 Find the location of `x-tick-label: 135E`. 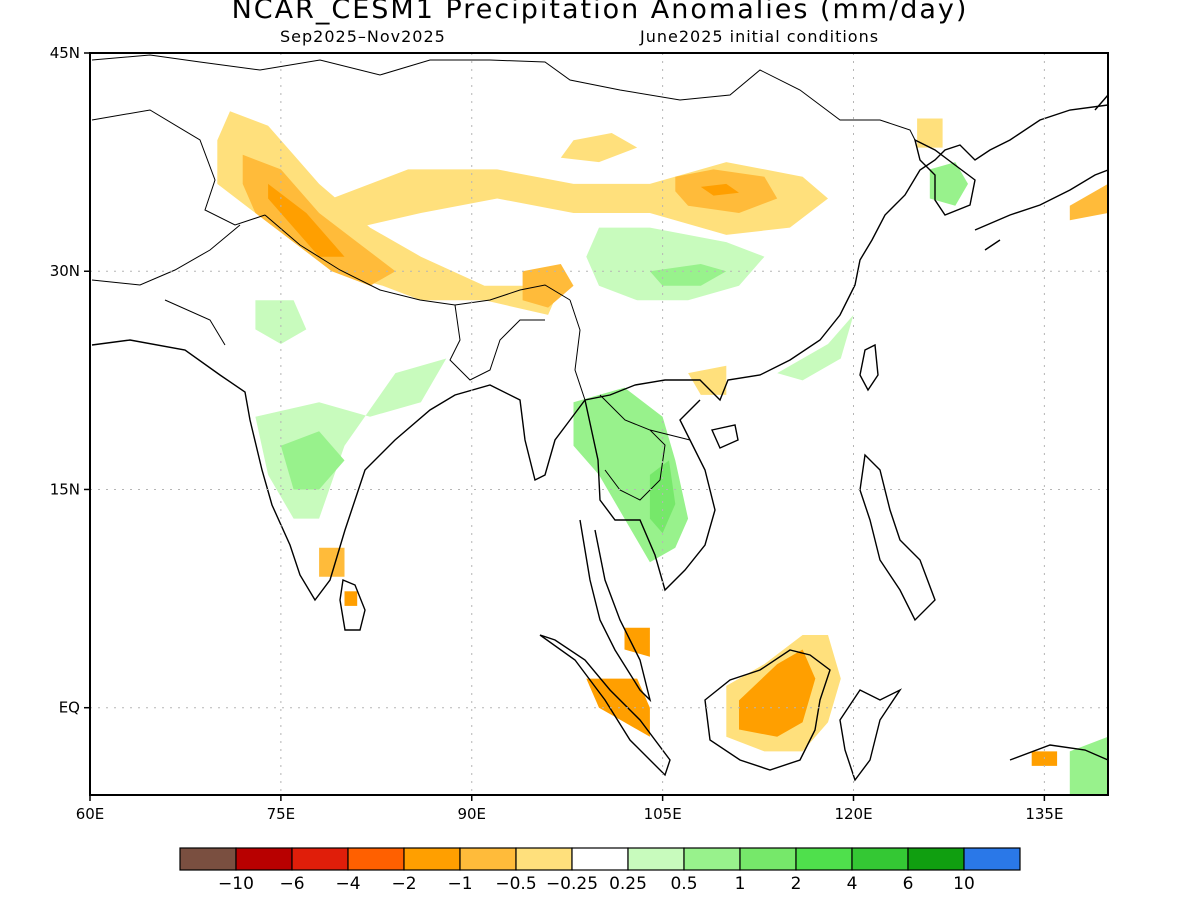

x-tick-label: 135E is located at coordinates (1044, 814).